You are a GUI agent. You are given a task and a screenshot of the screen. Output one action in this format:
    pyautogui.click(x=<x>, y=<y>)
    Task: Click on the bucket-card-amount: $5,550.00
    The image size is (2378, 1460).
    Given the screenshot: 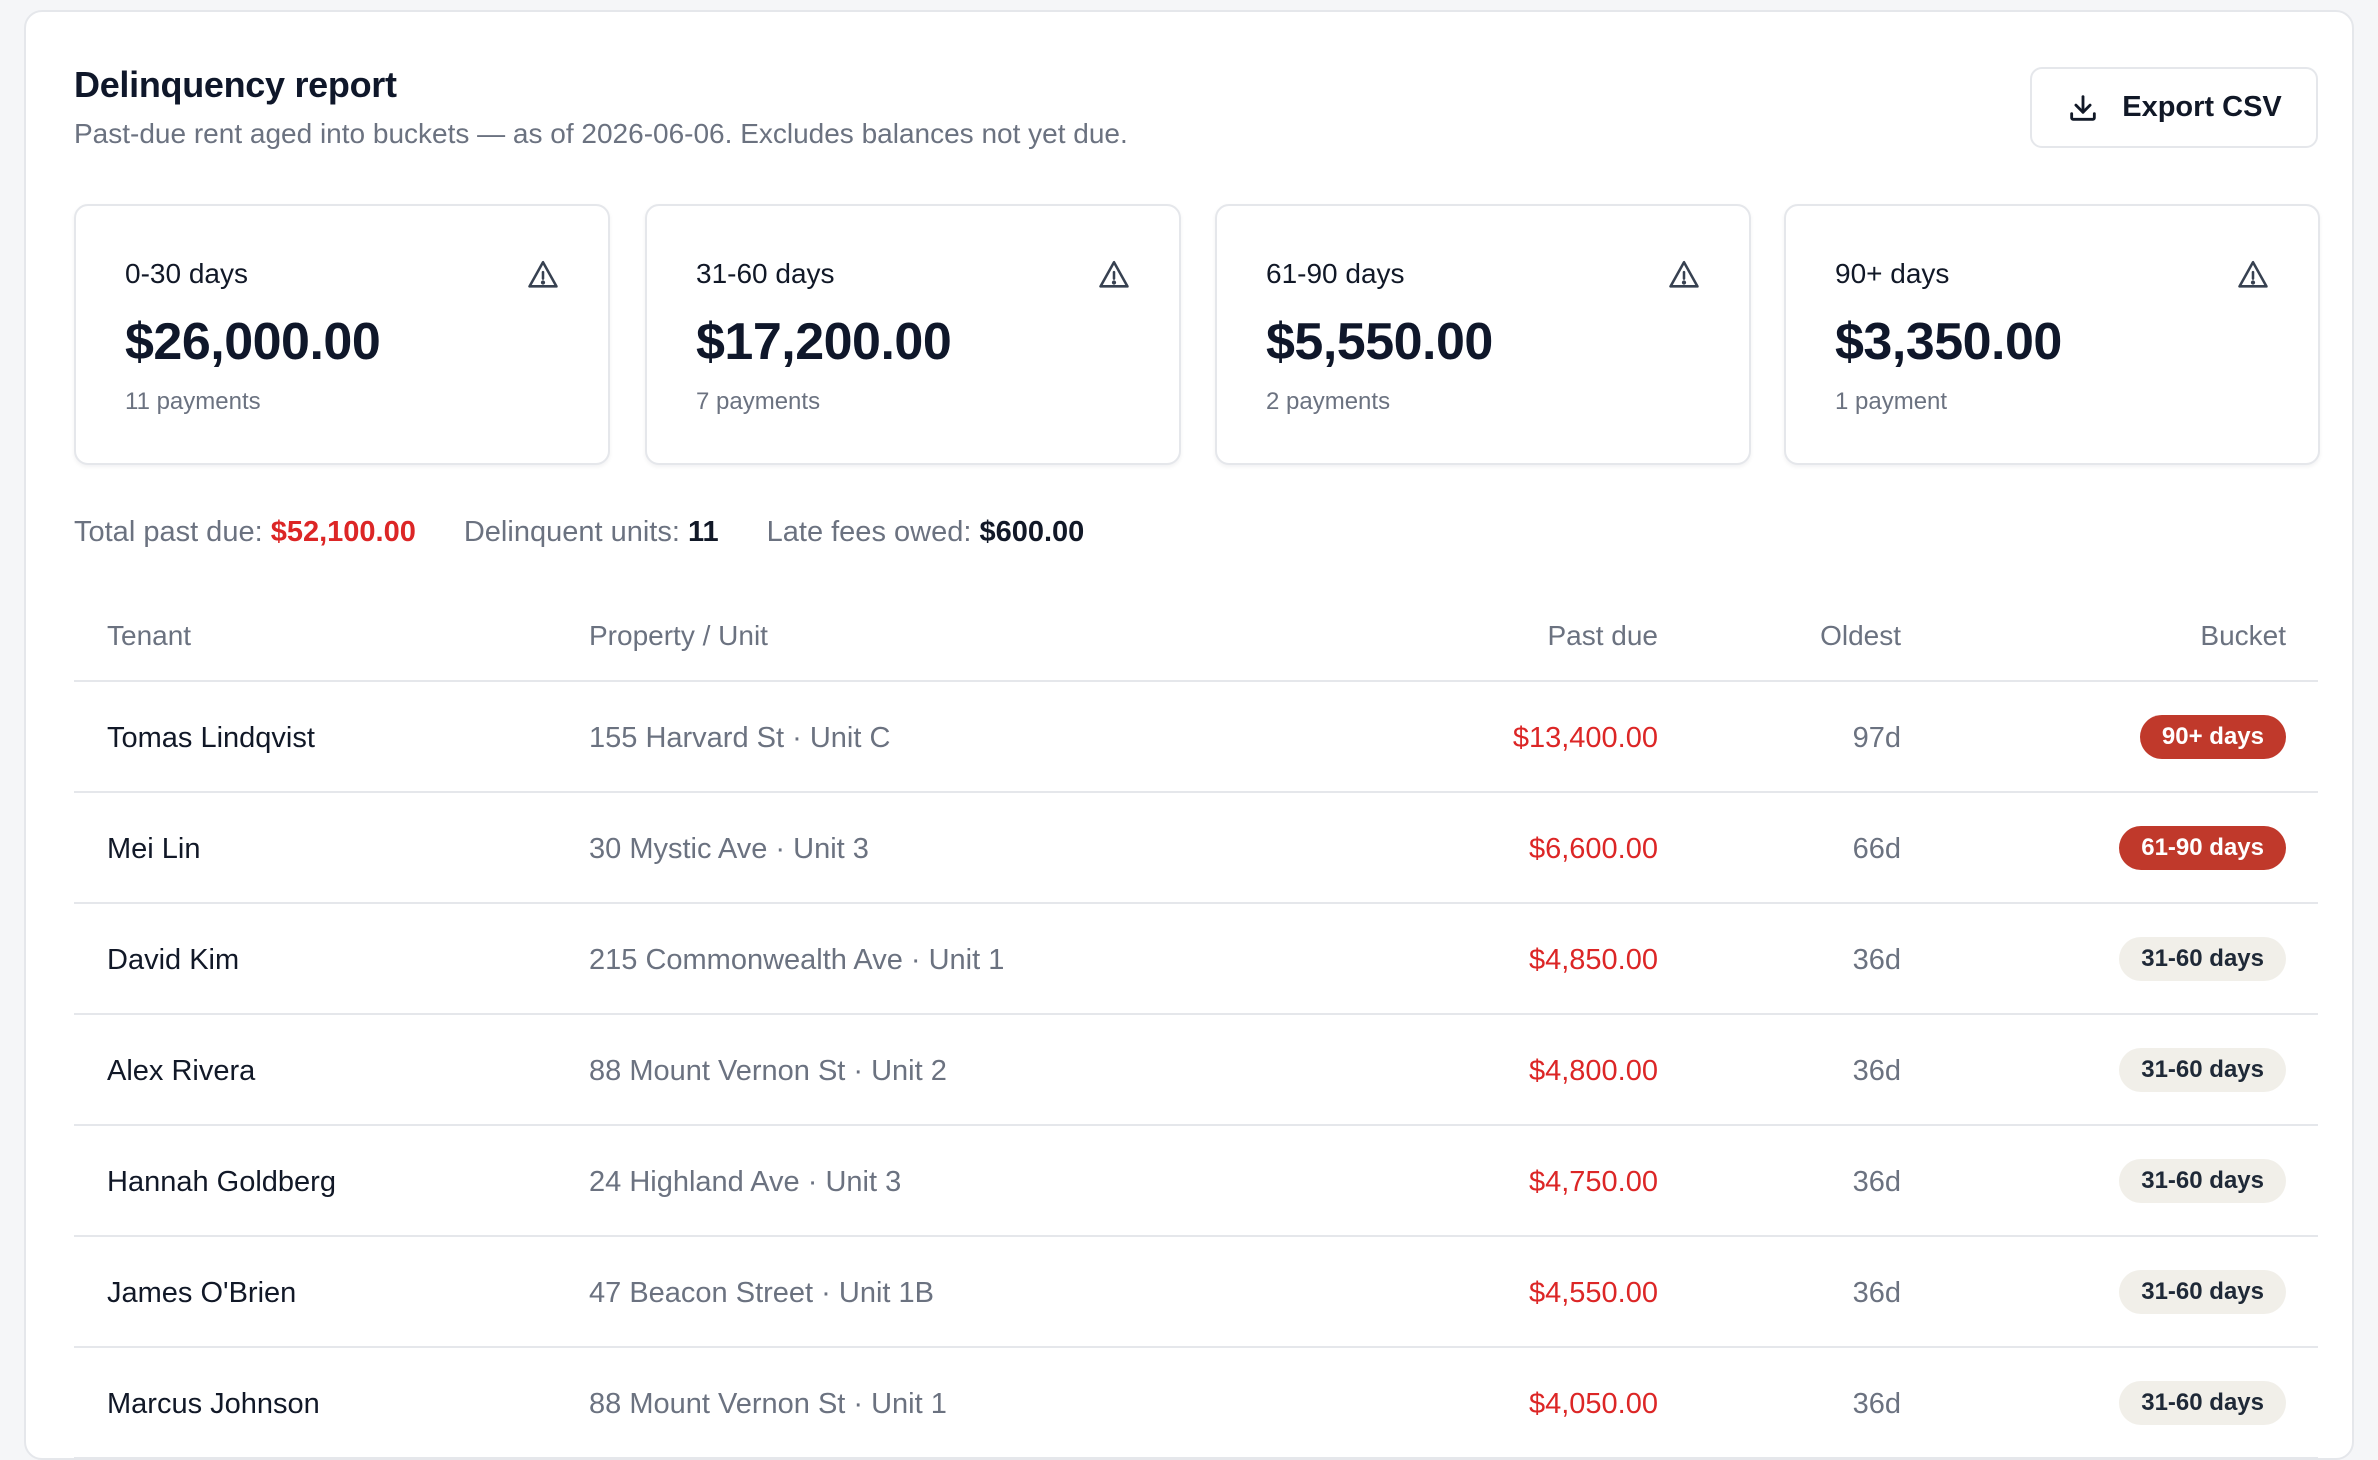 What is the action you would take?
    pyautogui.click(x=1379, y=342)
    